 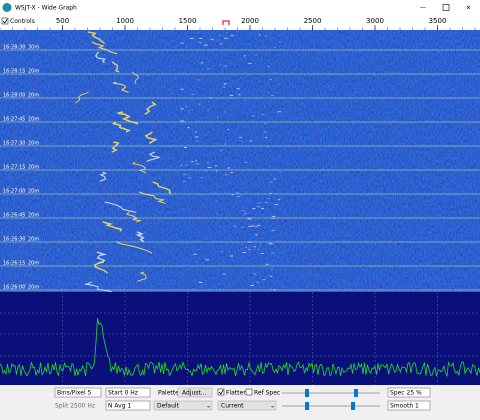 I want to click on controls-checkbox, so click(x=5, y=21).